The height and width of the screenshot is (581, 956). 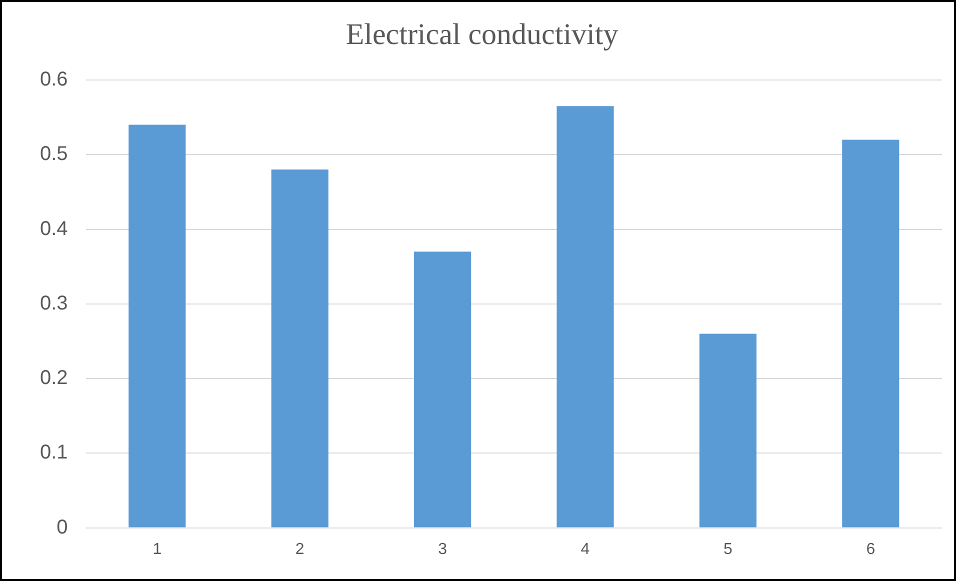 What do you see at coordinates (299, 549) in the screenshot?
I see `x-tick-label: 2` at bounding box center [299, 549].